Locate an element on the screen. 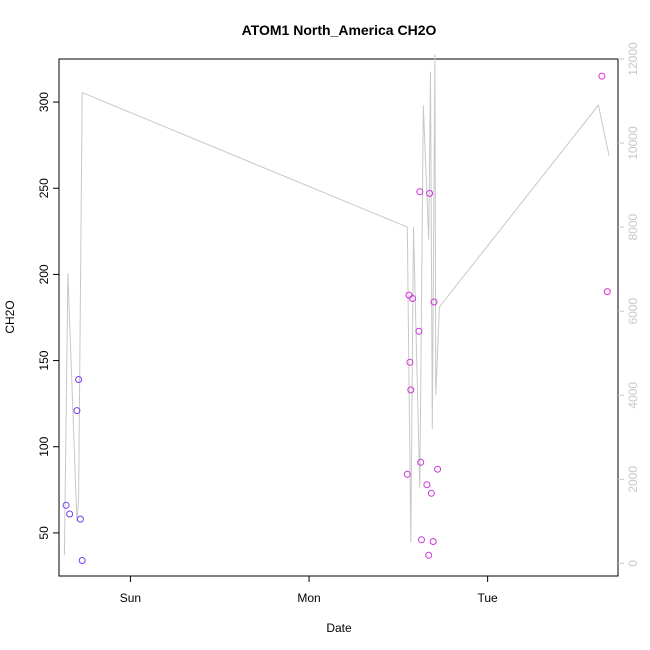 The width and height of the screenshot is (650, 650). y-right-tick-label: 12000 is located at coordinates (633, 59).